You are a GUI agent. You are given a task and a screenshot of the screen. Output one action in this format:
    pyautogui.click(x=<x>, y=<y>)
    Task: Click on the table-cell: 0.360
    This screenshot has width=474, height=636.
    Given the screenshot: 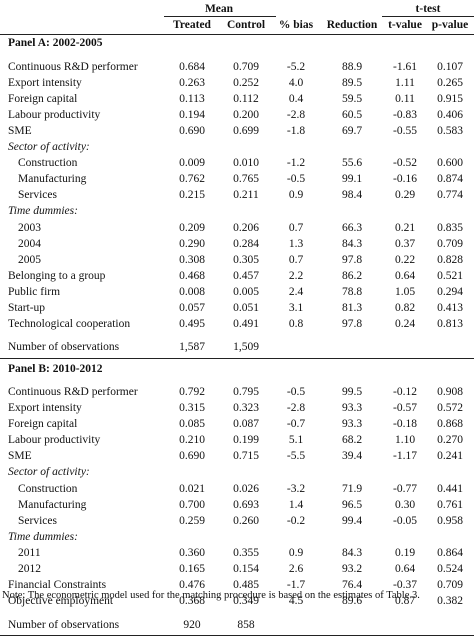 What is the action you would take?
    pyautogui.click(x=192, y=552)
    